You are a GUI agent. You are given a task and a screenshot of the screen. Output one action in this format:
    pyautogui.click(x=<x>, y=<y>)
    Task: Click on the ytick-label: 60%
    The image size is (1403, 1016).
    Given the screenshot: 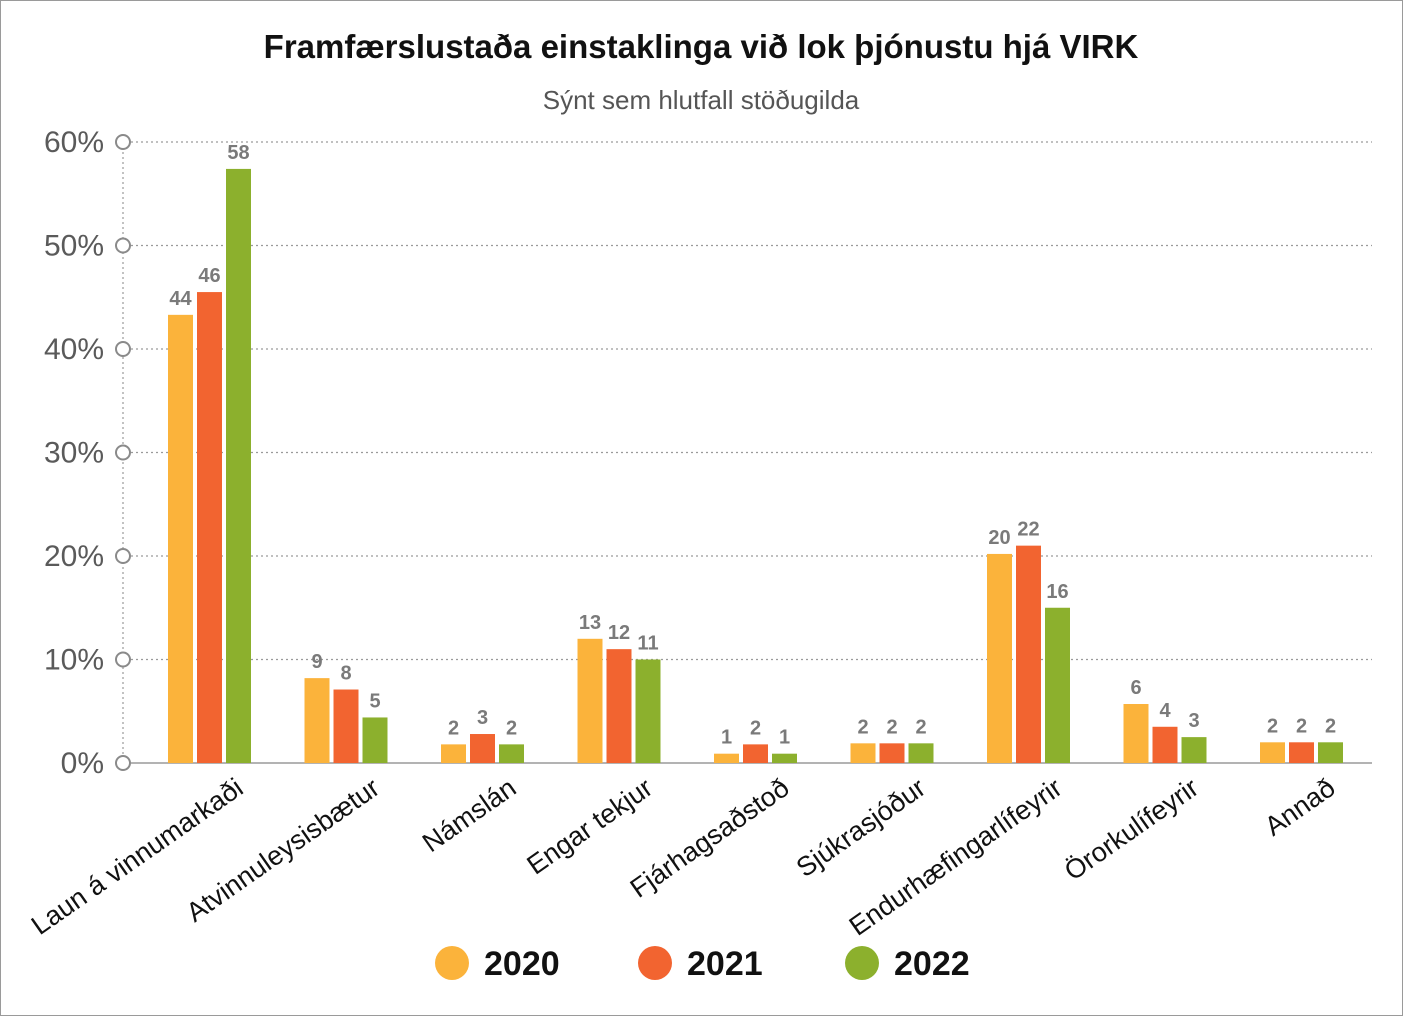 What is the action you would take?
    pyautogui.click(x=74, y=142)
    